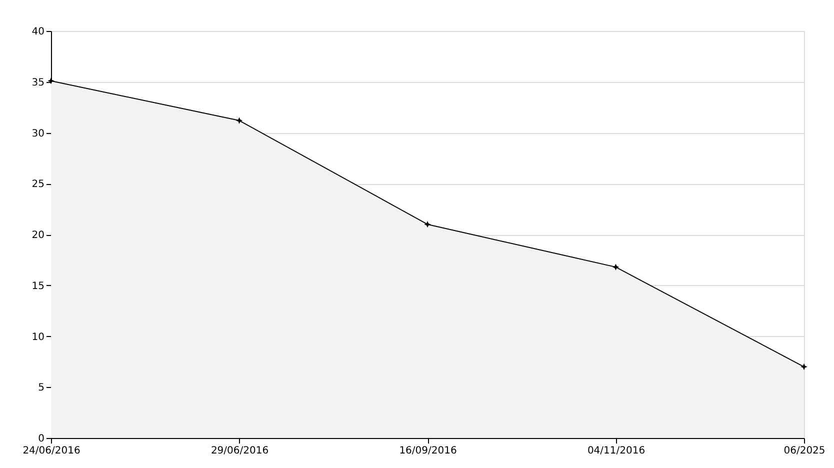 The image size is (834, 468). What do you see at coordinates (51, 451) in the screenshot?
I see `x-tick-label: 24/06/2016` at bounding box center [51, 451].